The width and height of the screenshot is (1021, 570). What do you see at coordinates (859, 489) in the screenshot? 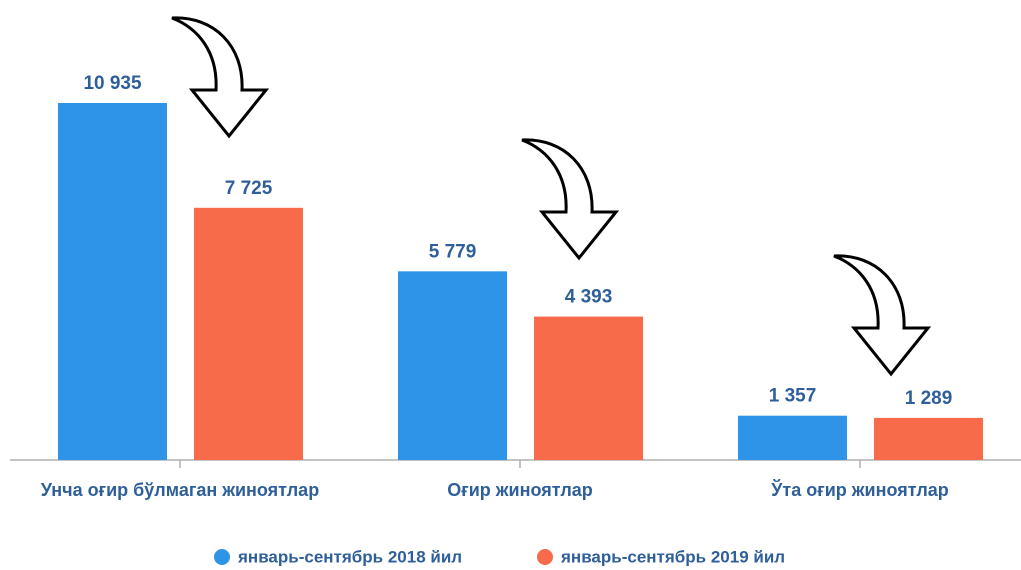
I see `x-tick-label: Ўта оғир жиноятлар` at bounding box center [859, 489].